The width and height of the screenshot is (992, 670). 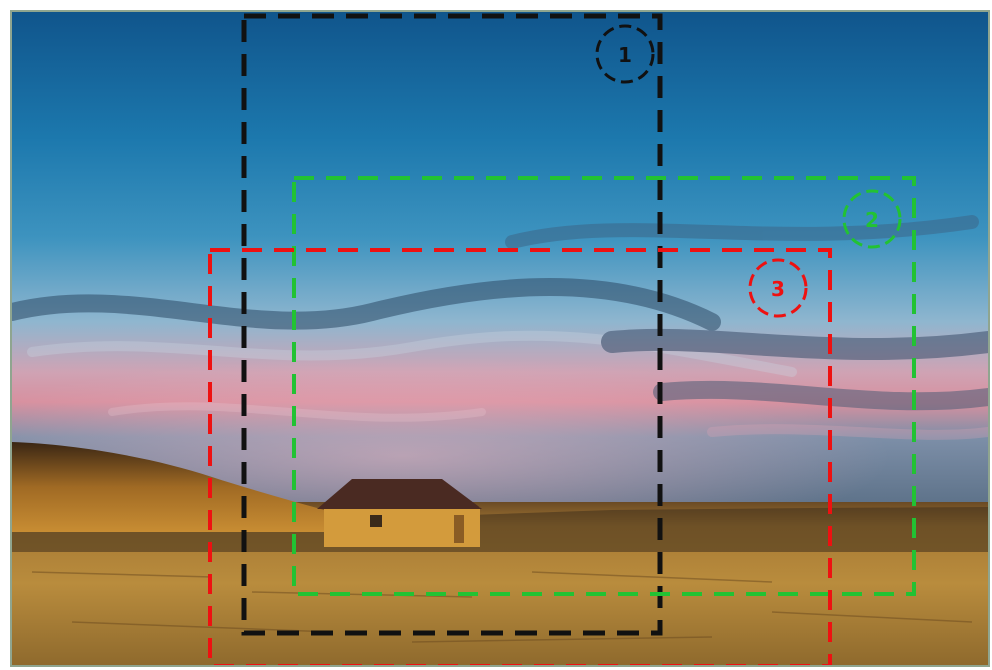 What do you see at coordinates (399, 513) in the screenshot?
I see `house` at bounding box center [399, 513].